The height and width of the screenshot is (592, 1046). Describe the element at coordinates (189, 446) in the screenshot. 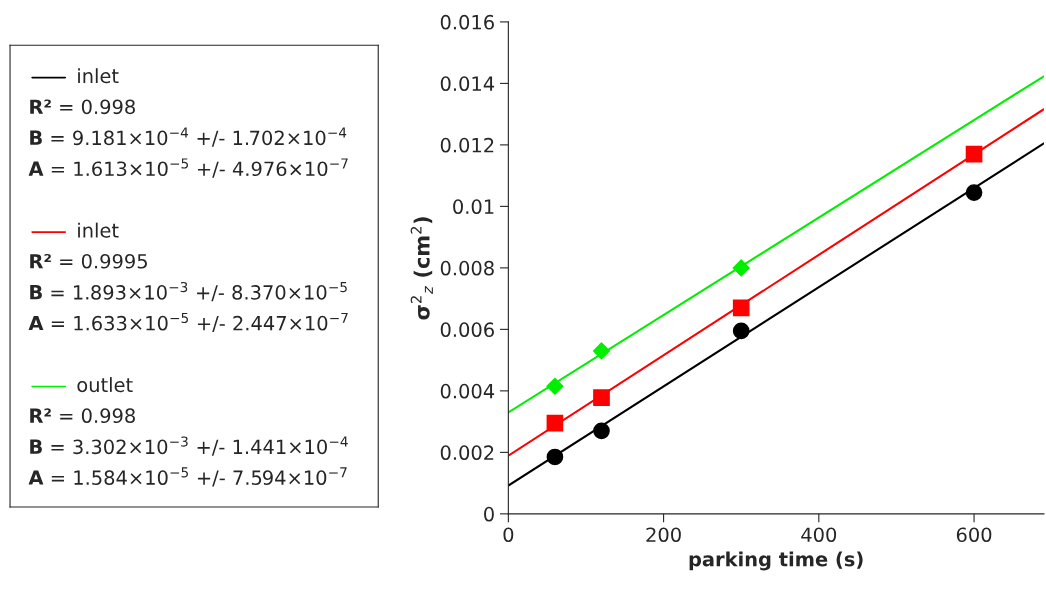

I see `text: B = 3.302×10$^{−3}$ +/- 1.441×10$^{−4}$` at that location.